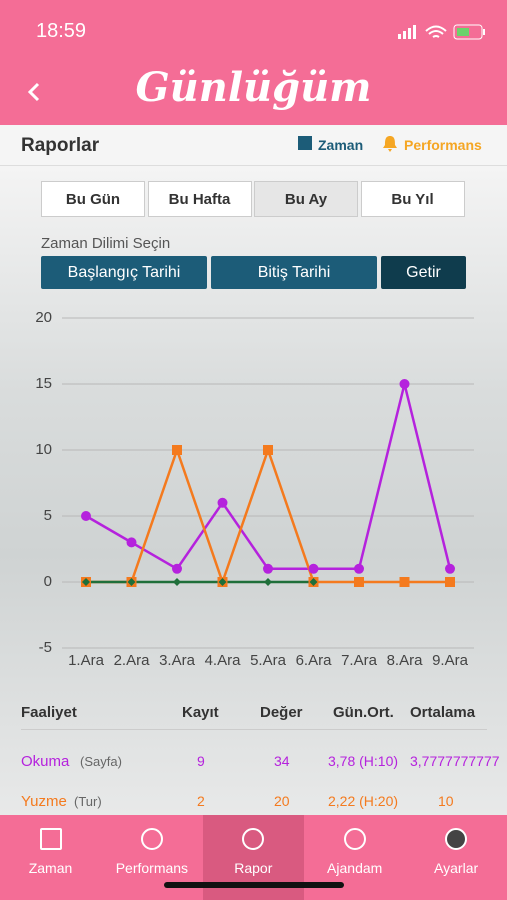  What do you see at coordinates (86, 660) in the screenshot?
I see `x-tick-label: 1.Ara` at bounding box center [86, 660].